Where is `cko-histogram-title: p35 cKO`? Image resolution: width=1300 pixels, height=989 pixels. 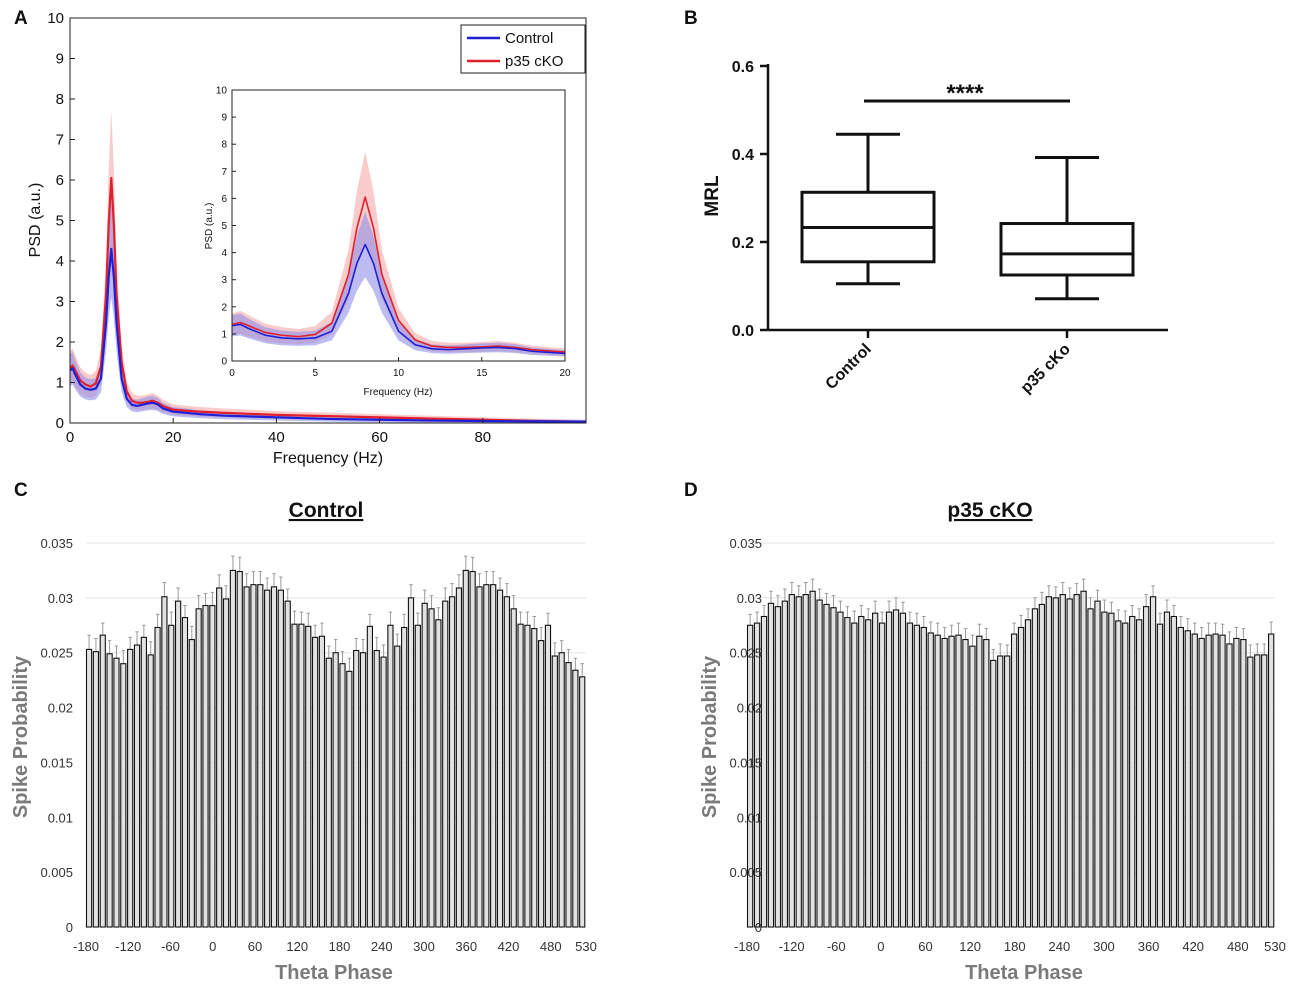
cko-histogram-title: p35 cKO is located at coordinates (989, 510).